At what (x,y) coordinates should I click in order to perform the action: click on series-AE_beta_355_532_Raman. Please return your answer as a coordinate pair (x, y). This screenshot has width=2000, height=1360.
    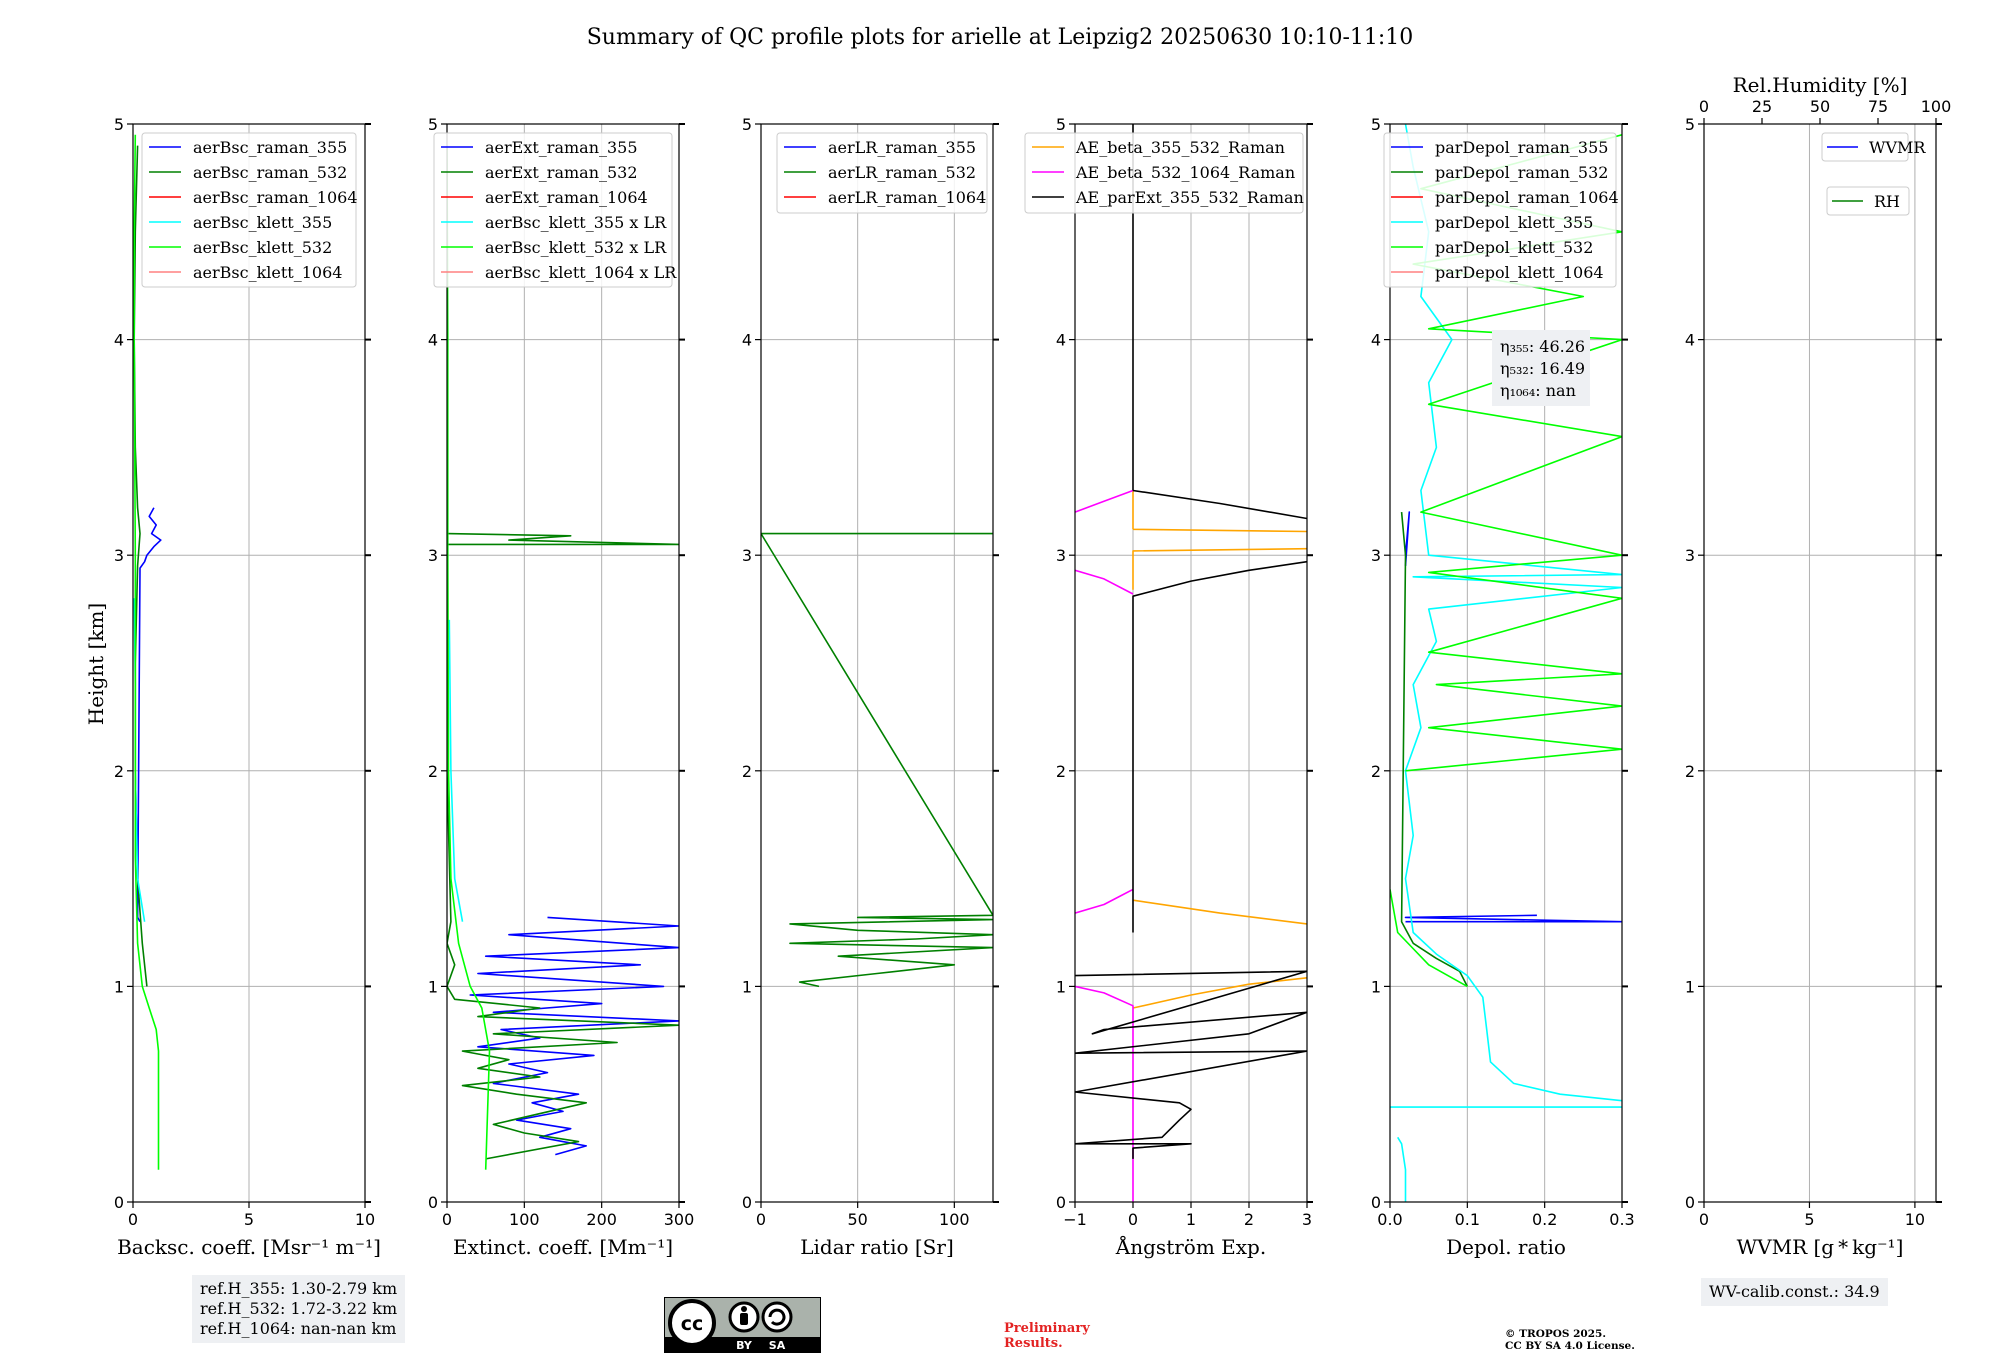
    Looking at the image, I should click on (1219, 749).